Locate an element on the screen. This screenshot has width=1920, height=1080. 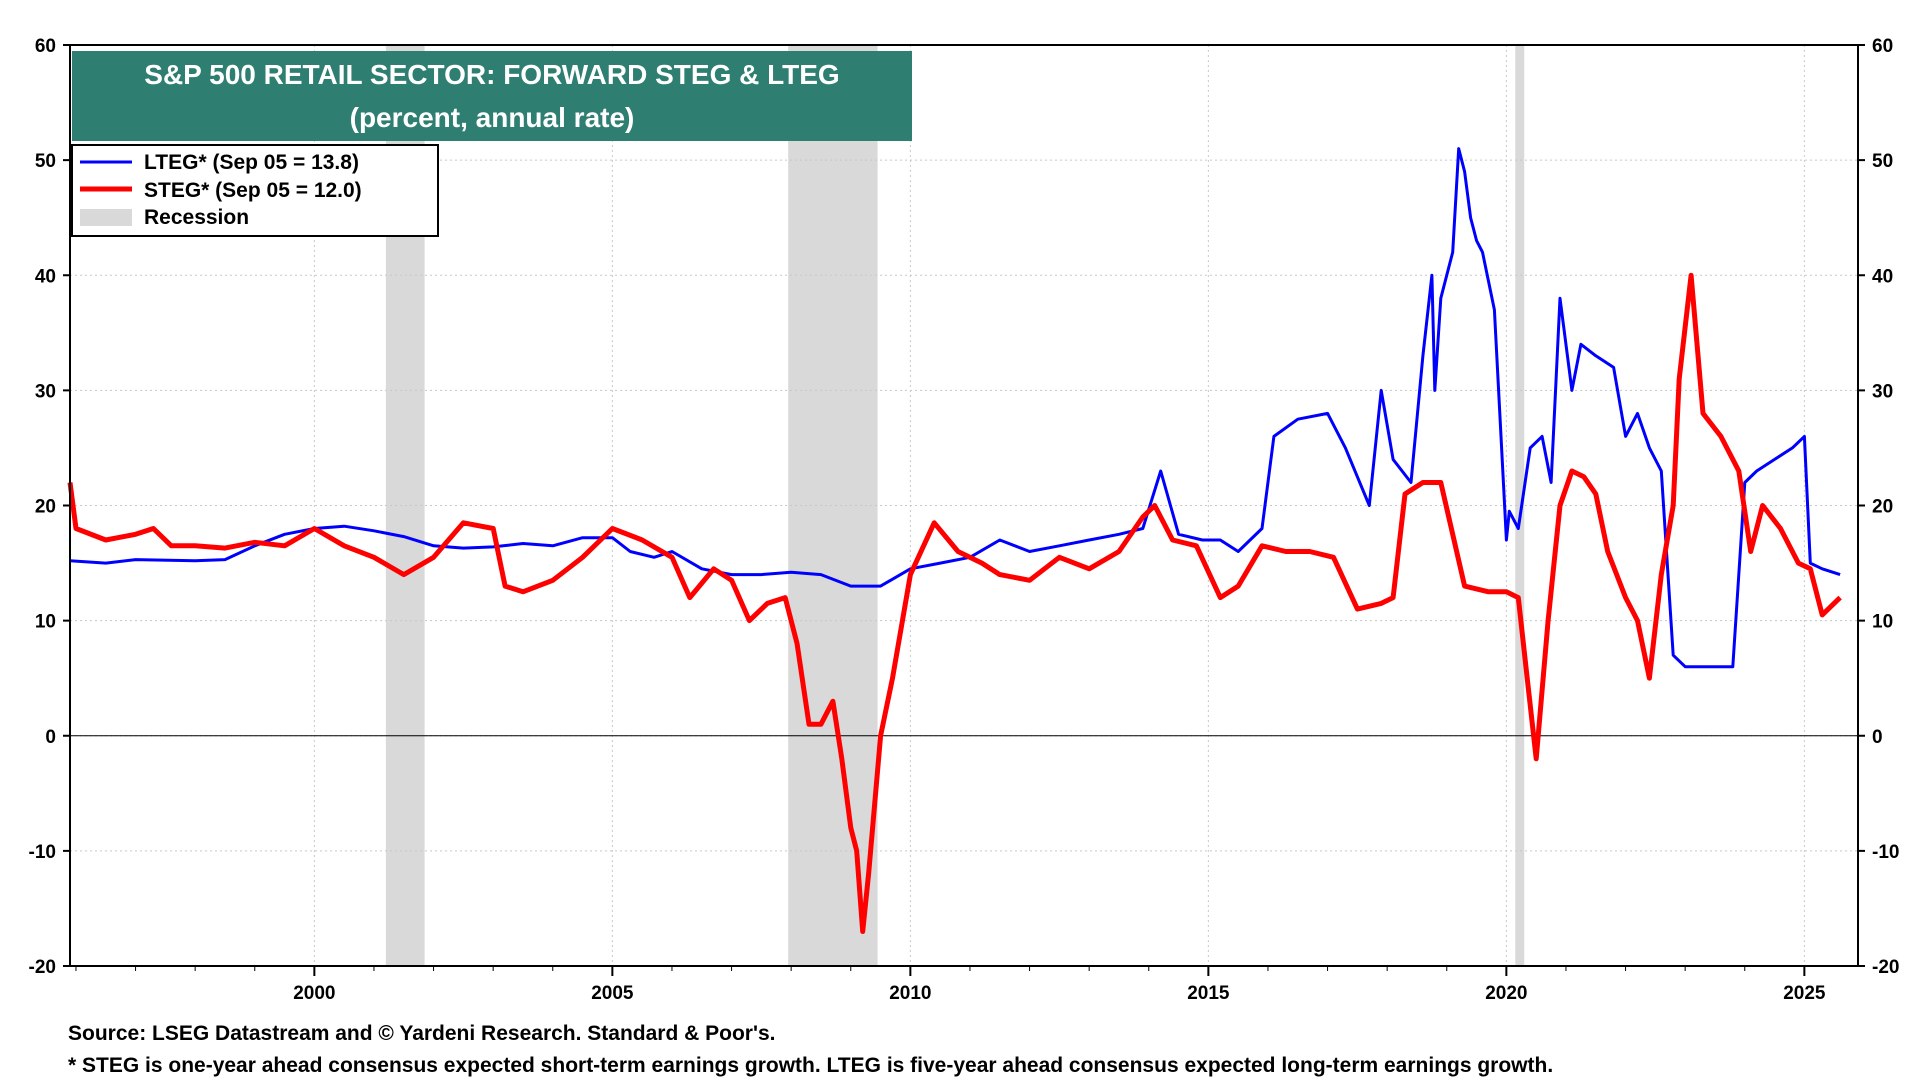
title-background is located at coordinates (492, 96).